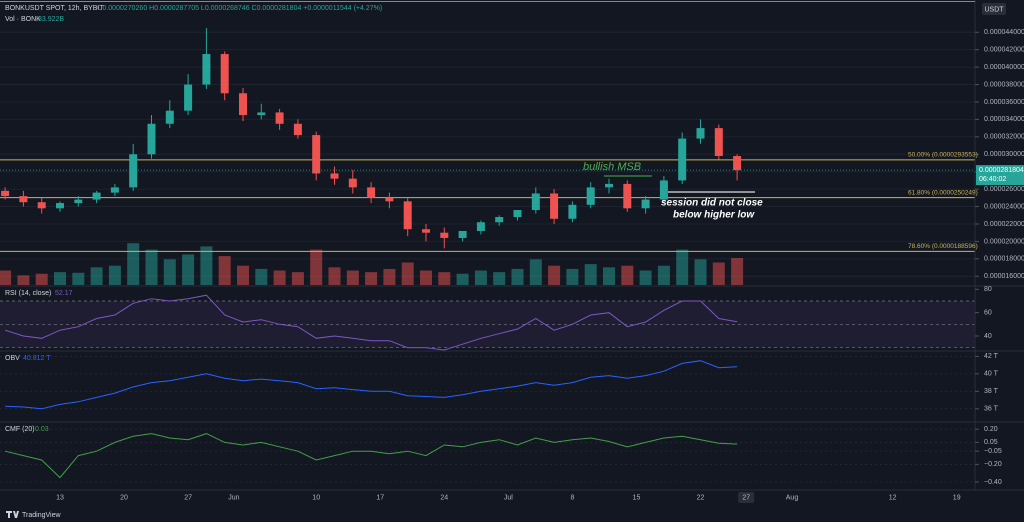 This screenshot has width=1024, height=522. I want to click on y-tick-label: 40, so click(988, 336).